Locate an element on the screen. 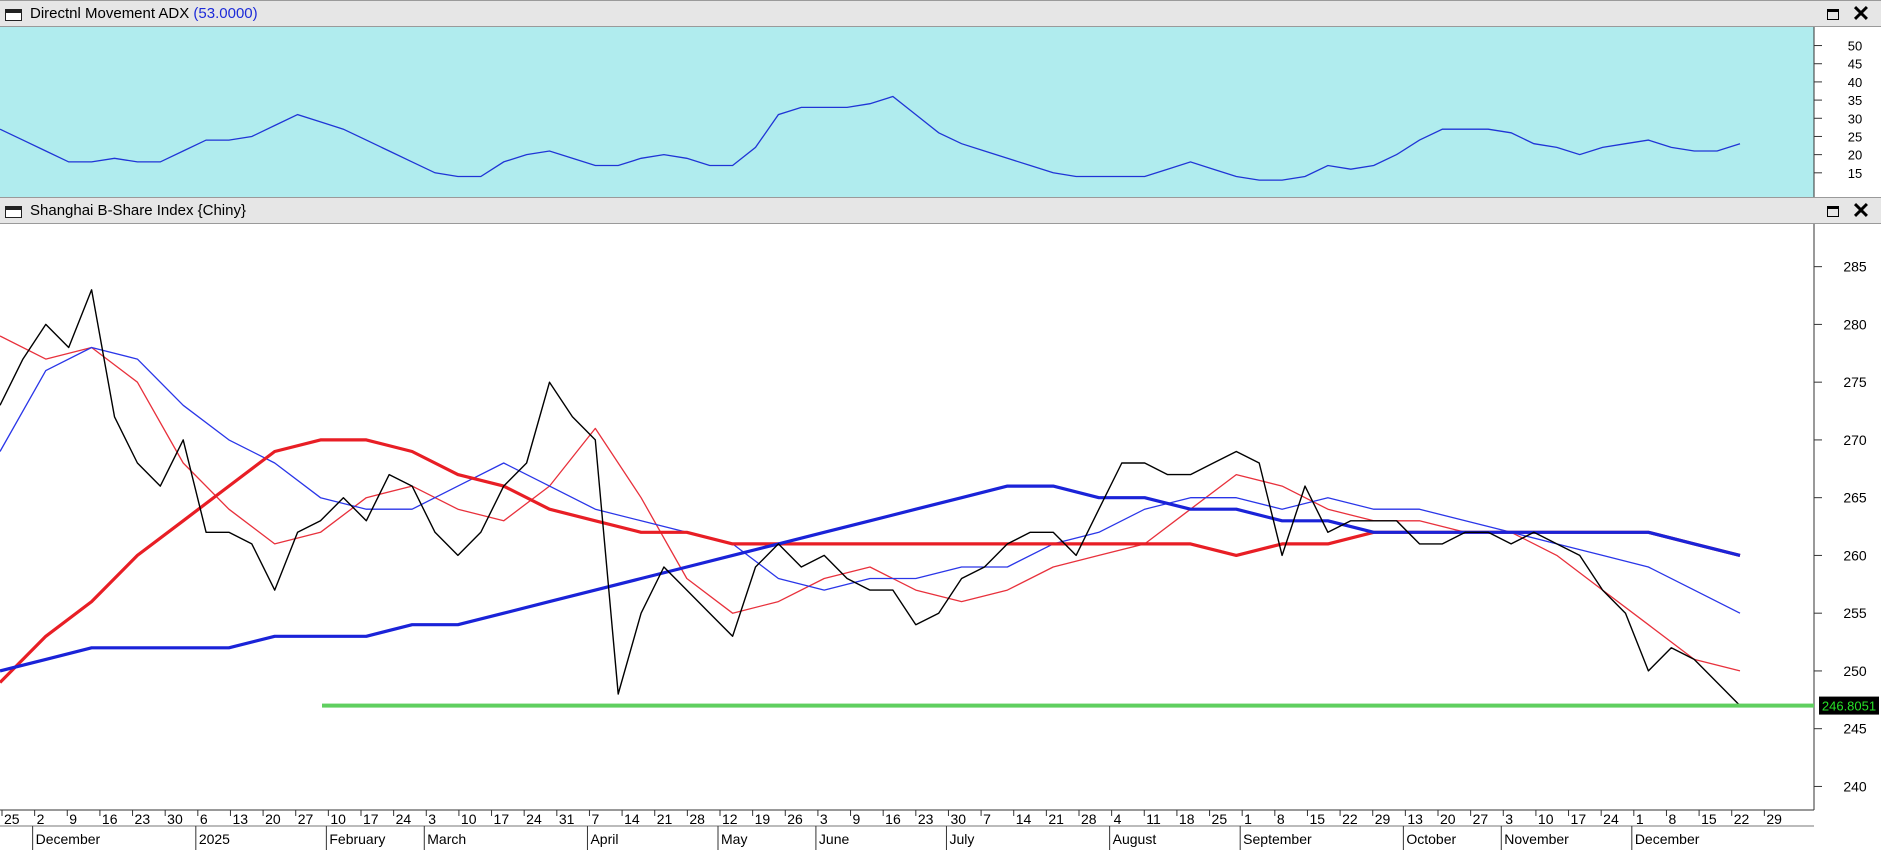 The width and height of the screenshot is (1881, 850). adx-ytick-label: 20 is located at coordinates (1855, 155).